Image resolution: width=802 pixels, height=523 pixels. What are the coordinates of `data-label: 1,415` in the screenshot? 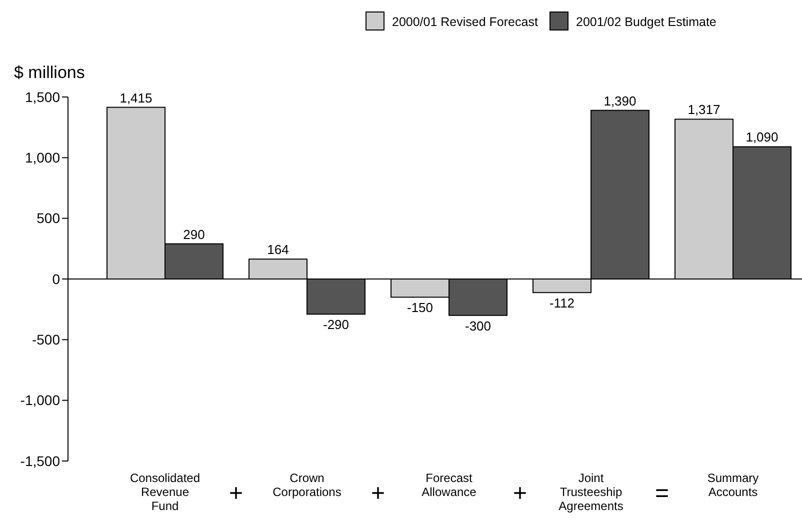 It's located at (136, 98).